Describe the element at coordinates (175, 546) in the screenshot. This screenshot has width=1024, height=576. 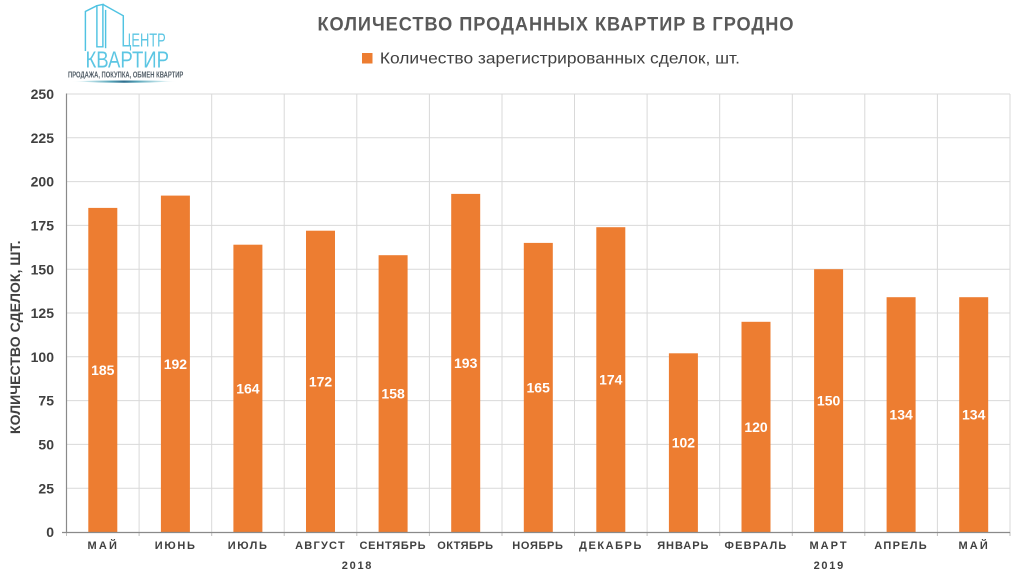
I see `svg-text: ИЮНЬ` at that location.